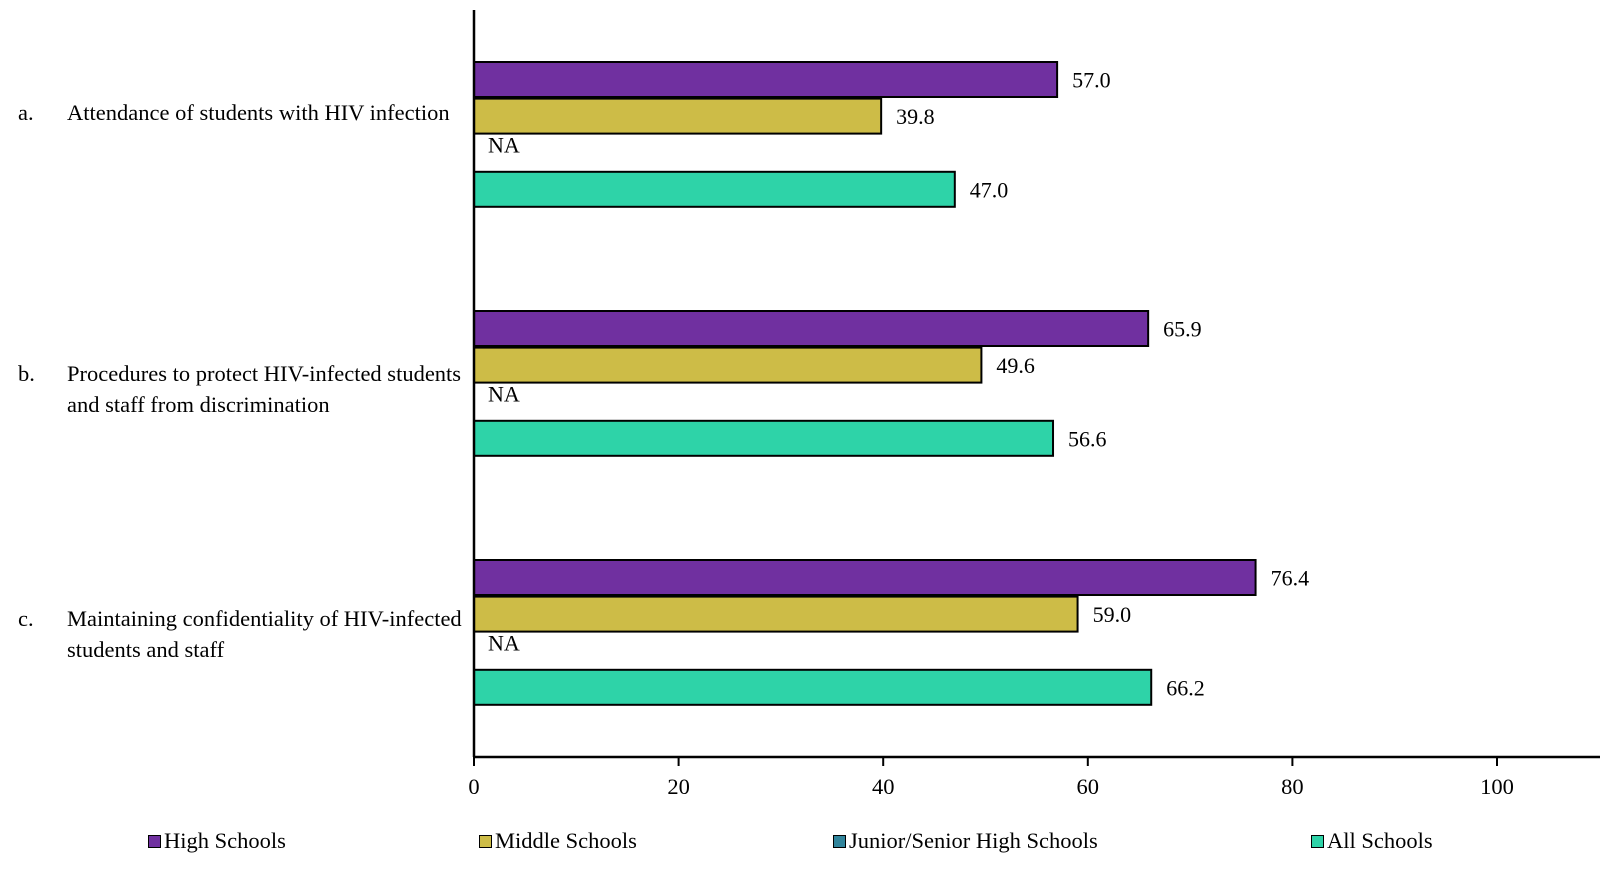  What do you see at coordinates (1497, 786) in the screenshot?
I see `x-tick-label: 100` at bounding box center [1497, 786].